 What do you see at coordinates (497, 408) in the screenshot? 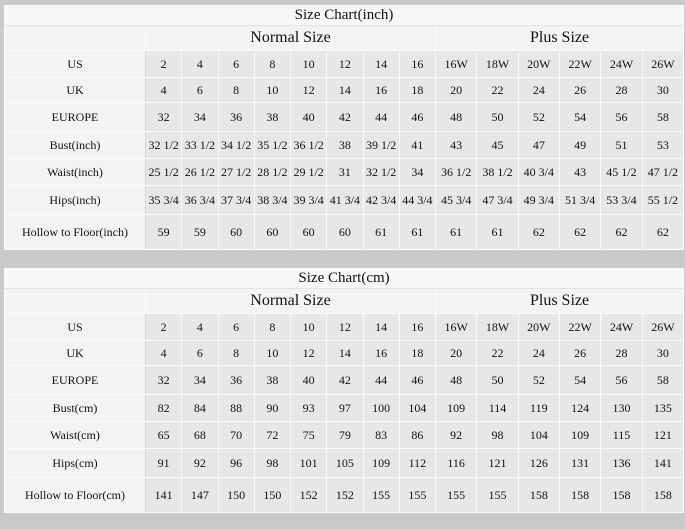
I see `table-cell: 114` at bounding box center [497, 408].